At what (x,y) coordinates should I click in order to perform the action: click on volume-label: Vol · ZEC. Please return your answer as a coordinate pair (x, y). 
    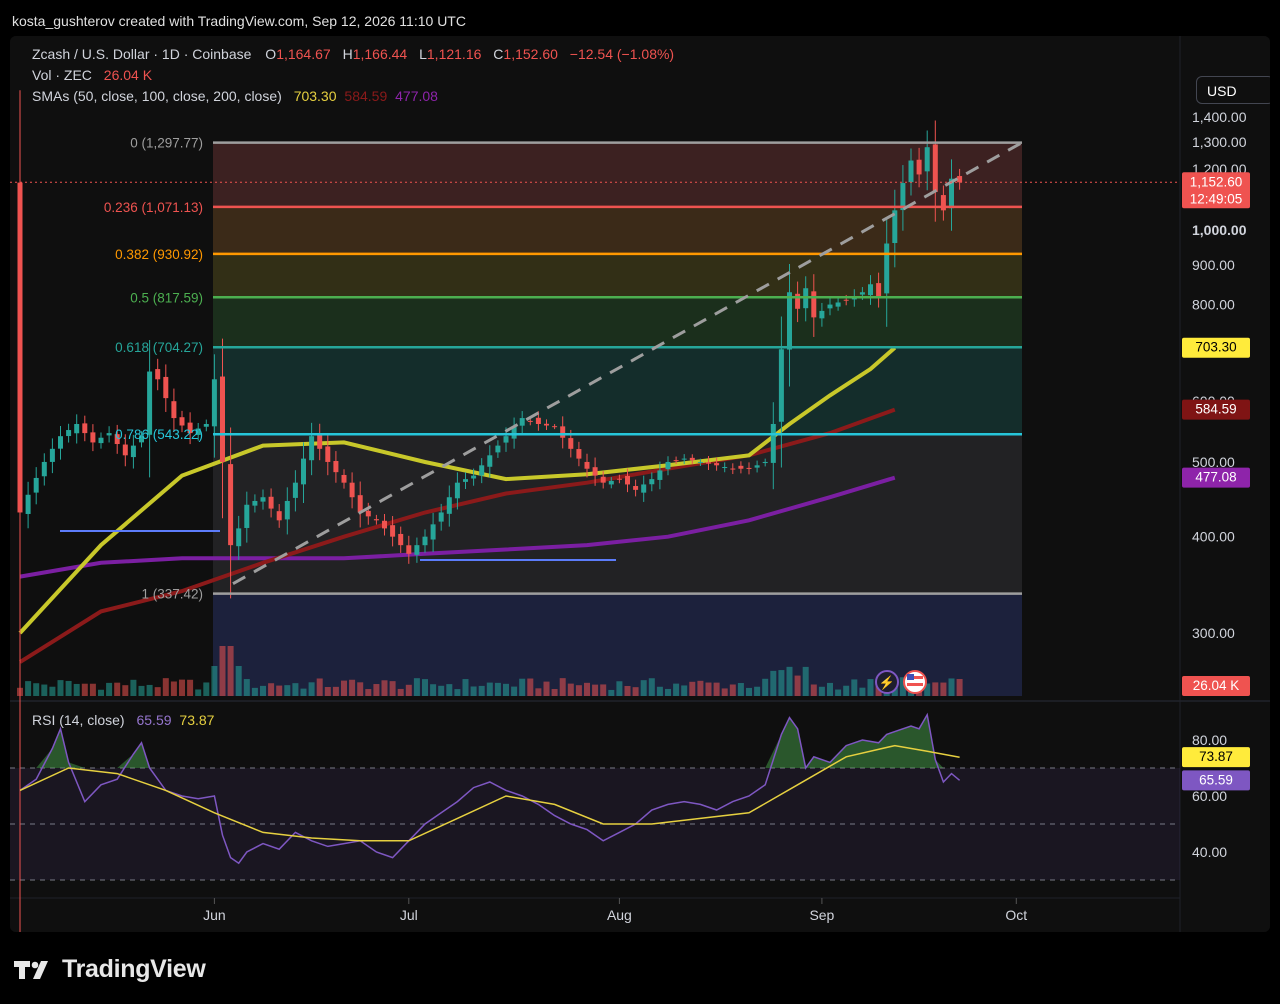
    Looking at the image, I should click on (62, 75).